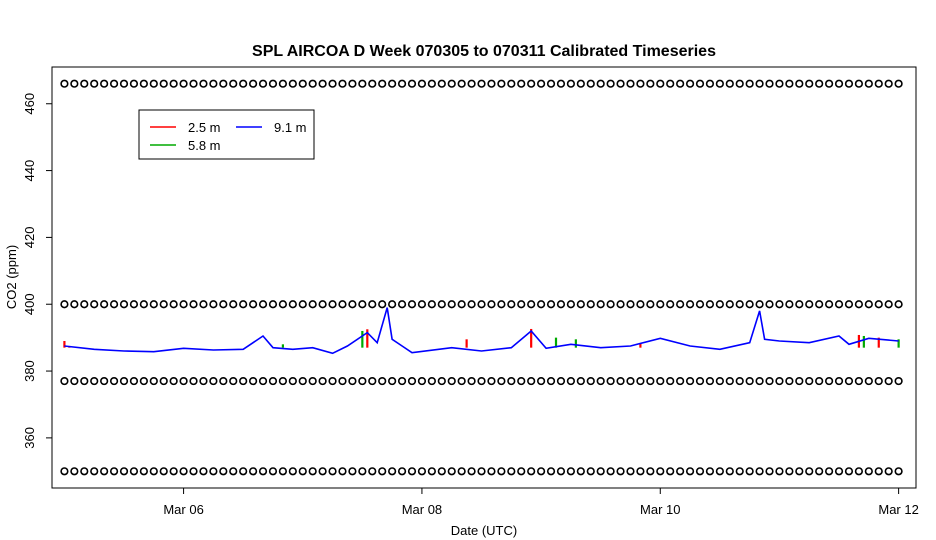 This screenshot has height=540, width=936. Describe the element at coordinates (11, 277) in the screenshot. I see `y-axis-label: CO2 (ppm)` at that location.